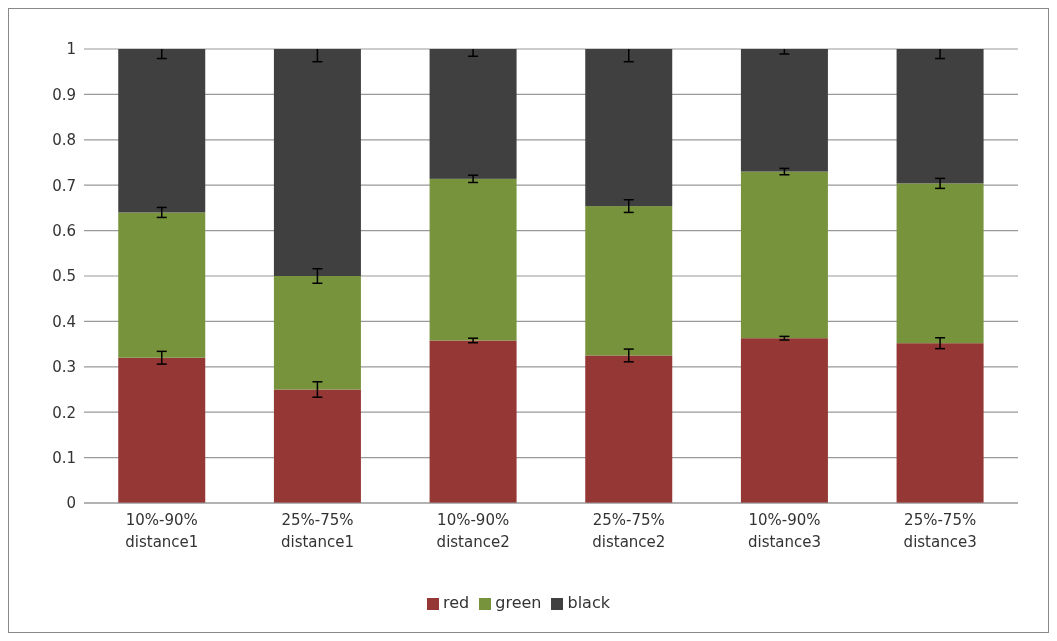  What do you see at coordinates (784, 531) in the screenshot?
I see `x-tick-label: 10%-90% distance3` at bounding box center [784, 531].